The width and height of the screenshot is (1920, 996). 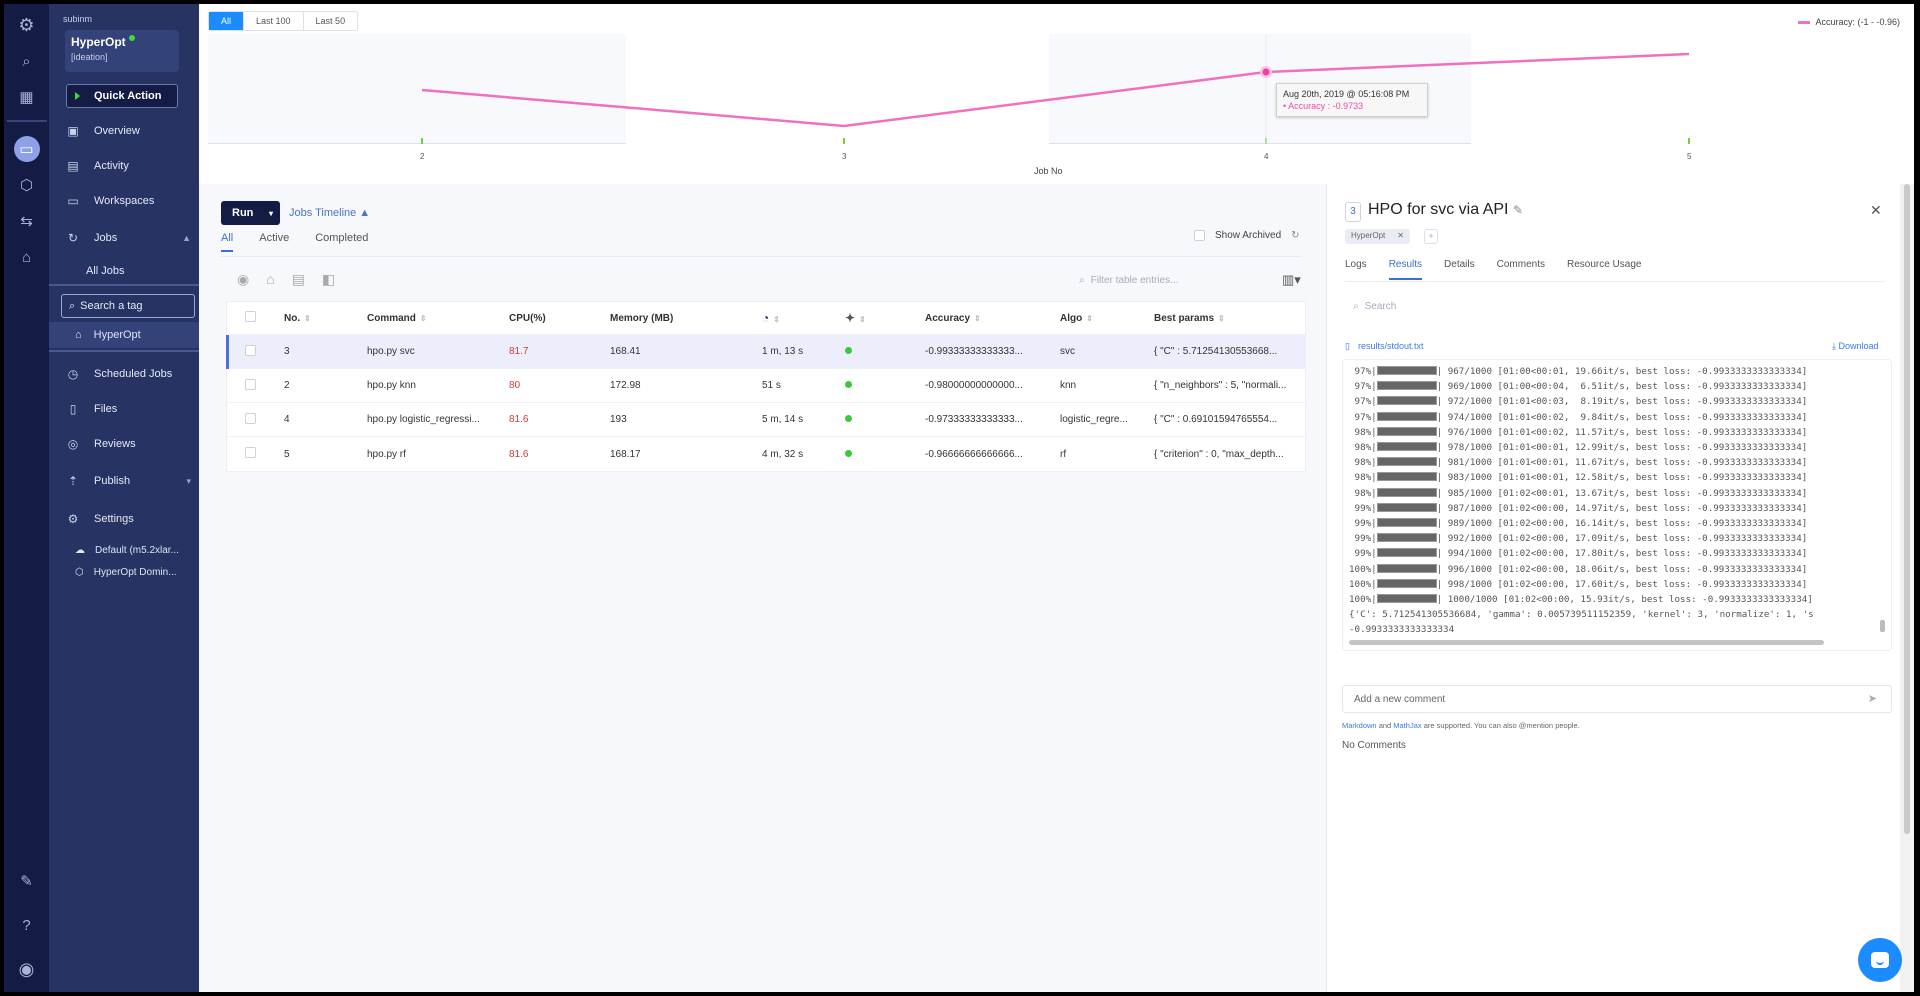 What do you see at coordinates (122, 51) in the screenshot?
I see `project-card: HyperOpt [ideation]` at bounding box center [122, 51].